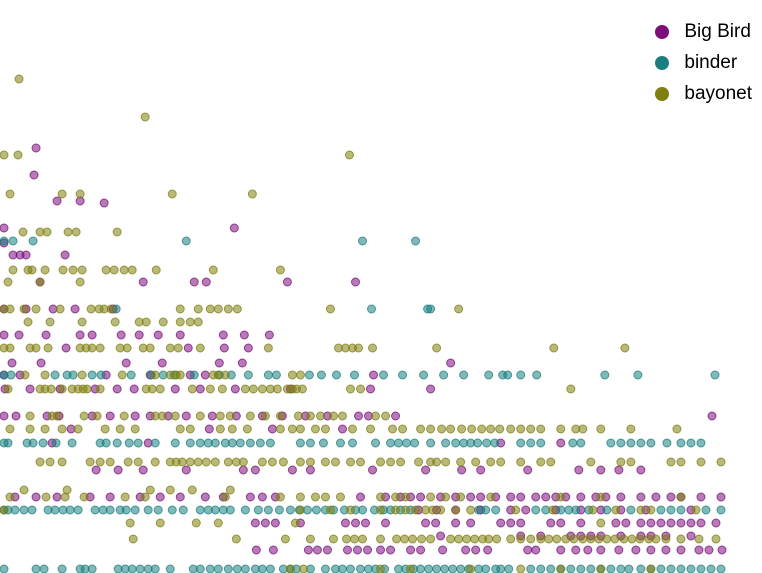  Describe the element at coordinates (703, 93) in the screenshot. I see `legend-item-bayonet: bayonet` at that location.